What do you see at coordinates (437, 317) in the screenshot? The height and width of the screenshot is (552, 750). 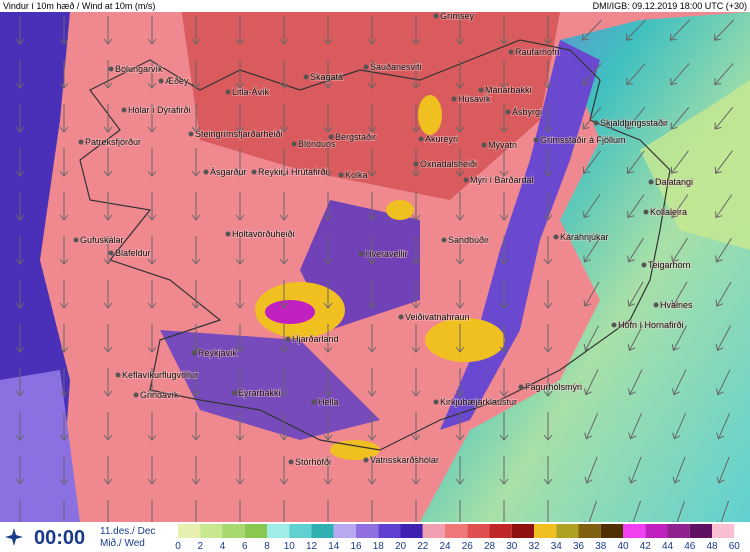 I see `place-label: Veiðivatnahraun` at bounding box center [437, 317].